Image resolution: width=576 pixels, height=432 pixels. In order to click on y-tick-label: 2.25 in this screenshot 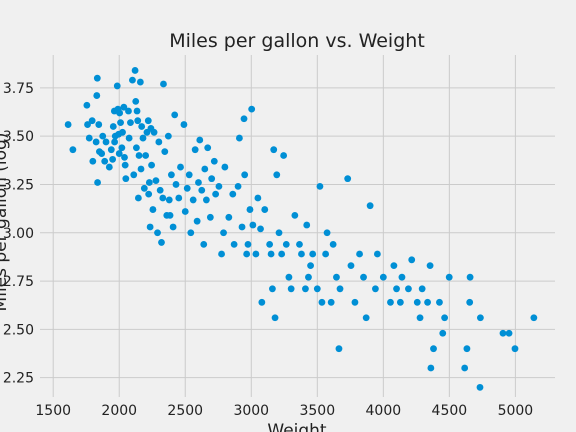, I will do `click(18, 379)`.